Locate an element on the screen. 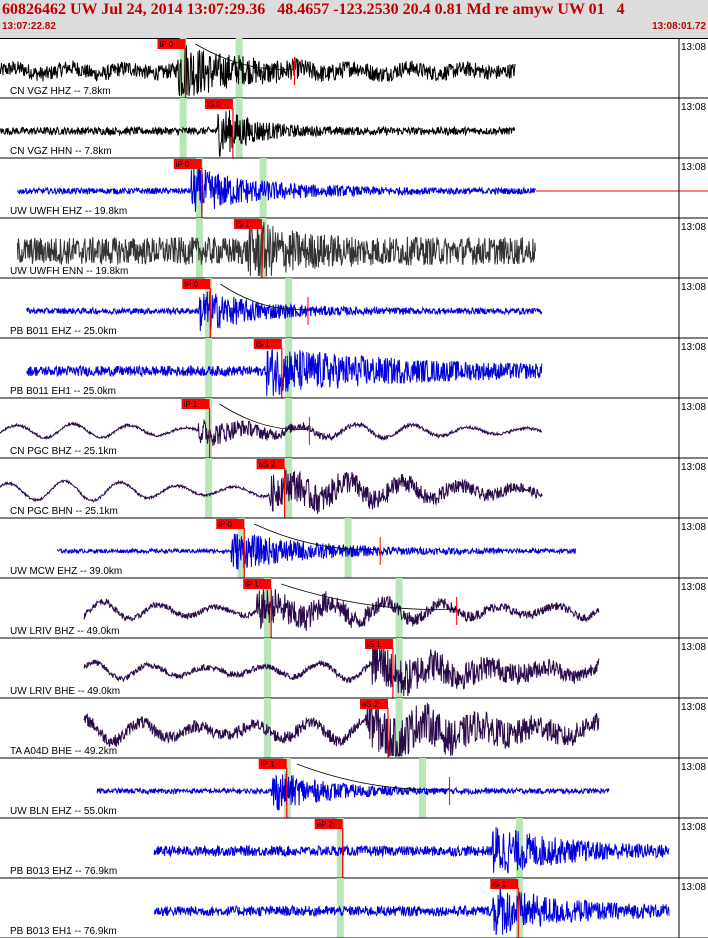 Image resolution: width=708 pixels, height=938 pixels. time-tick-label-11: 13:08 is located at coordinates (693, 707).